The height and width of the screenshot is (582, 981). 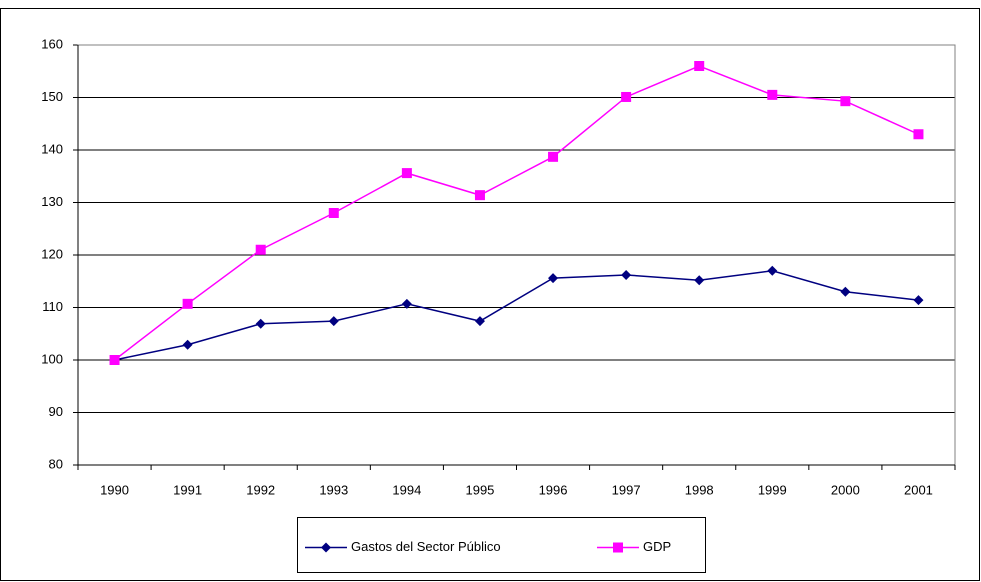 I want to click on x-tick-label: 1994, so click(x=406, y=489).